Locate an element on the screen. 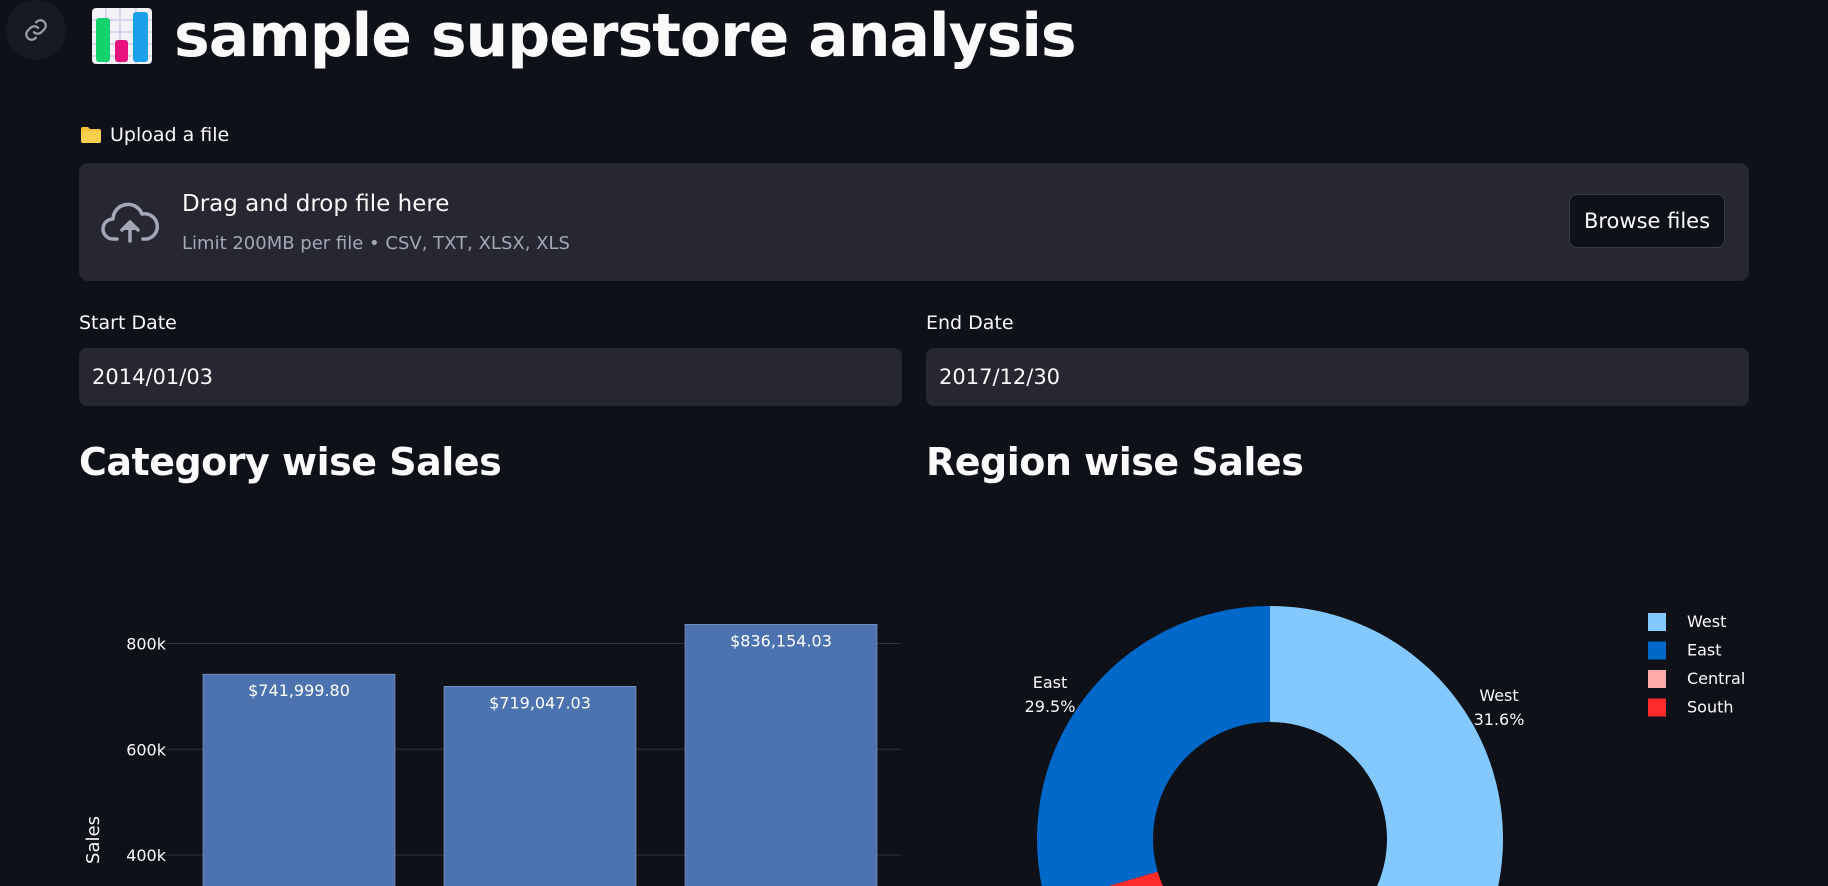 The width and height of the screenshot is (1828, 886). upload-label: Upload a file is located at coordinates (154, 135).